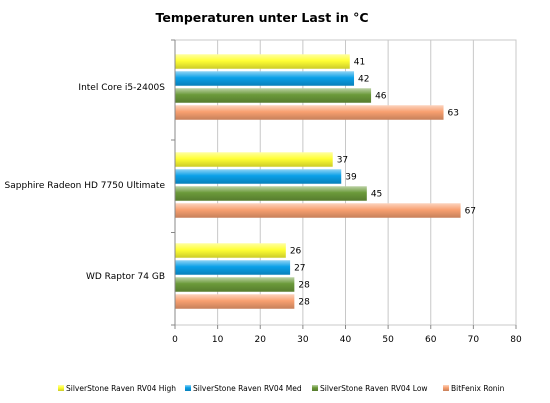 The height and width of the screenshot is (403, 550). What do you see at coordinates (388, 340) in the screenshot?
I see `x-tick-label: 50` at bounding box center [388, 340].